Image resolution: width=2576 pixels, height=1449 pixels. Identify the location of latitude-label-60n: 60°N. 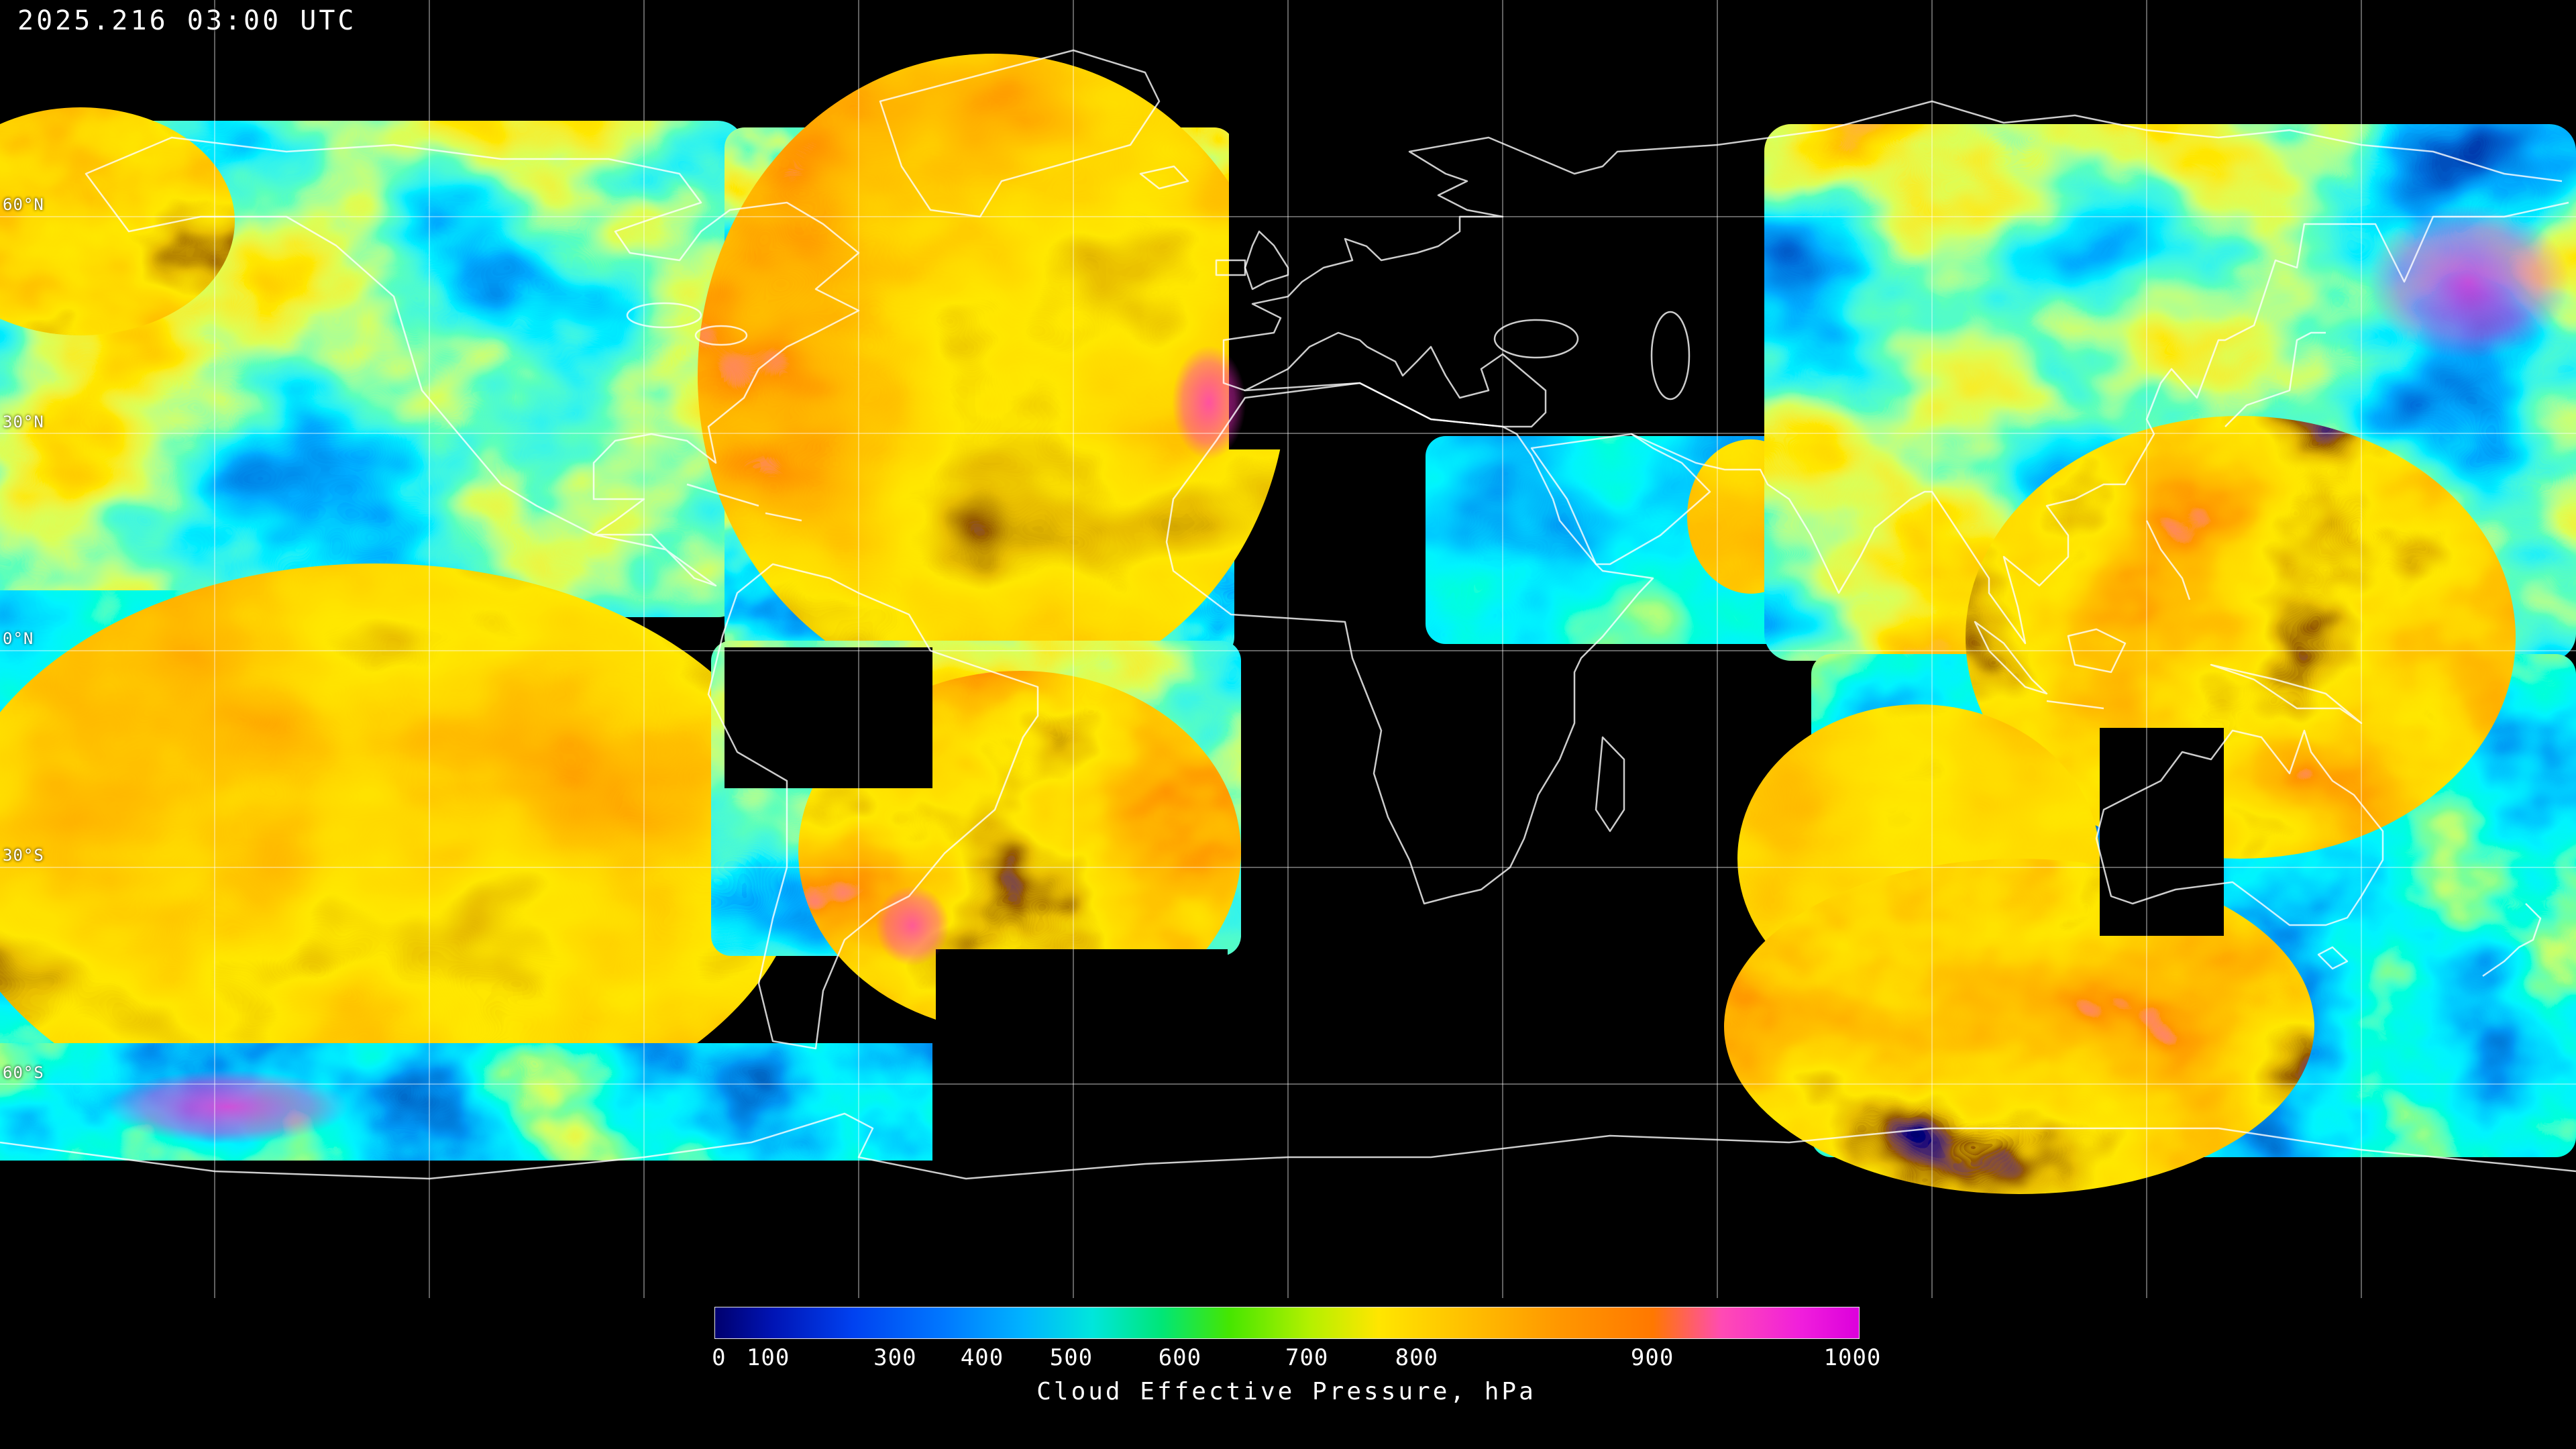
(23, 205).